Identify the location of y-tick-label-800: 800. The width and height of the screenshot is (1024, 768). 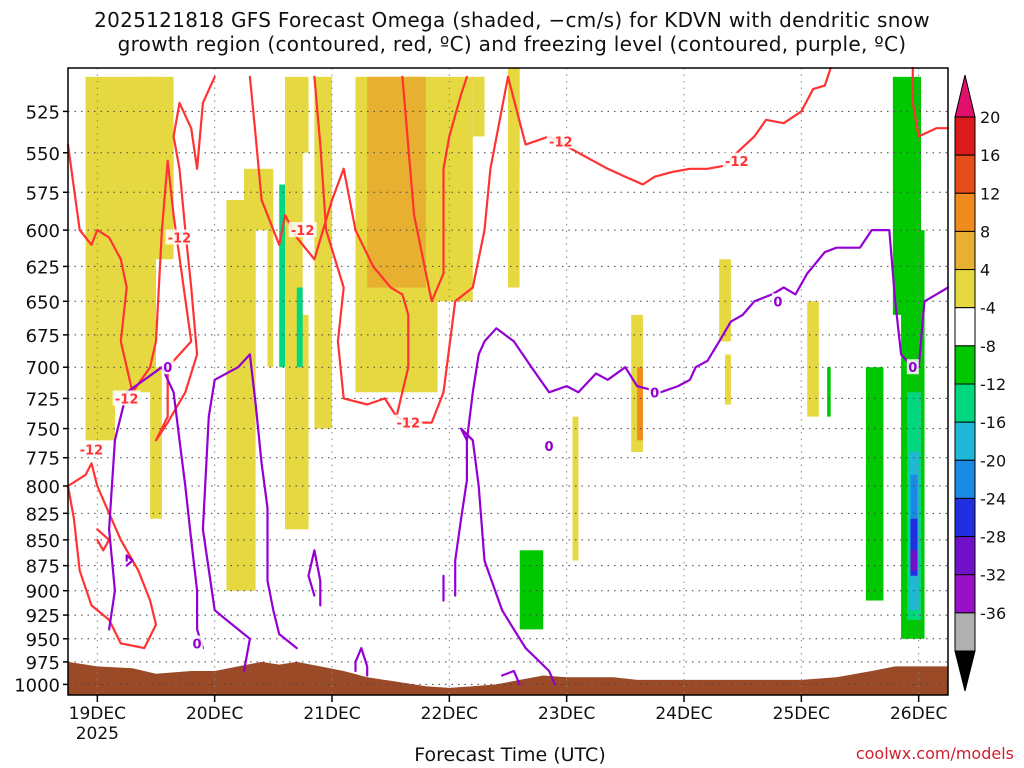
(43, 487).